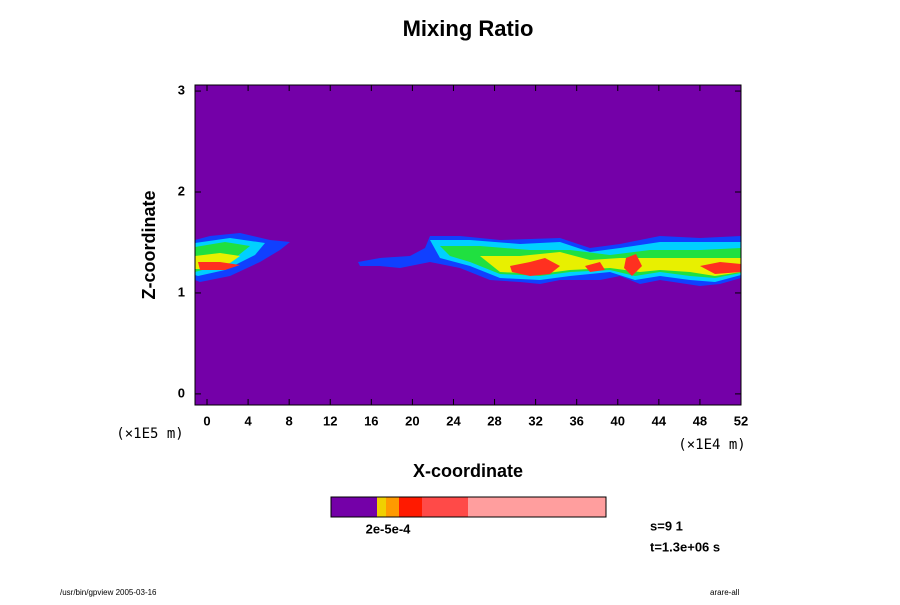  Describe the element at coordinates (181, 89) in the screenshot. I see `y-tick-label: 3` at that location.